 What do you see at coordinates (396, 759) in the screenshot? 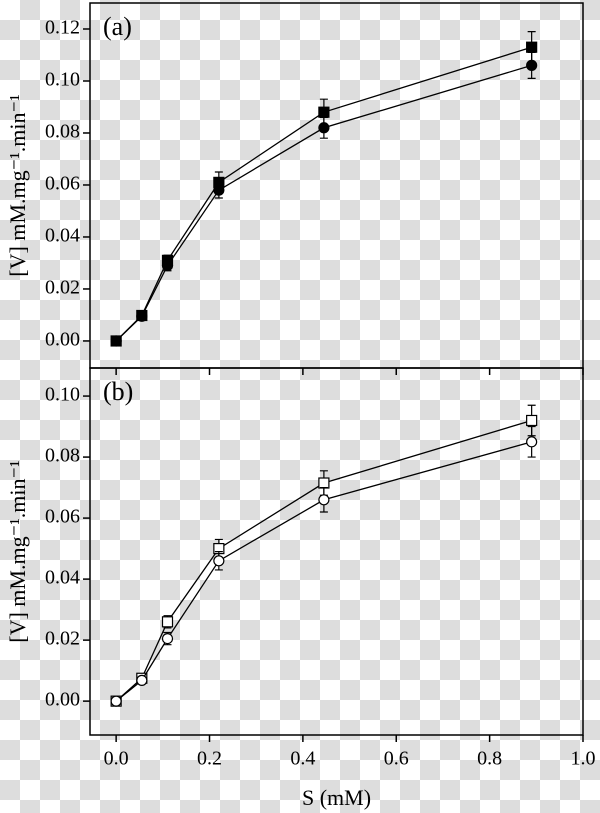
I see `x-tick-label: 0.6` at bounding box center [396, 759].